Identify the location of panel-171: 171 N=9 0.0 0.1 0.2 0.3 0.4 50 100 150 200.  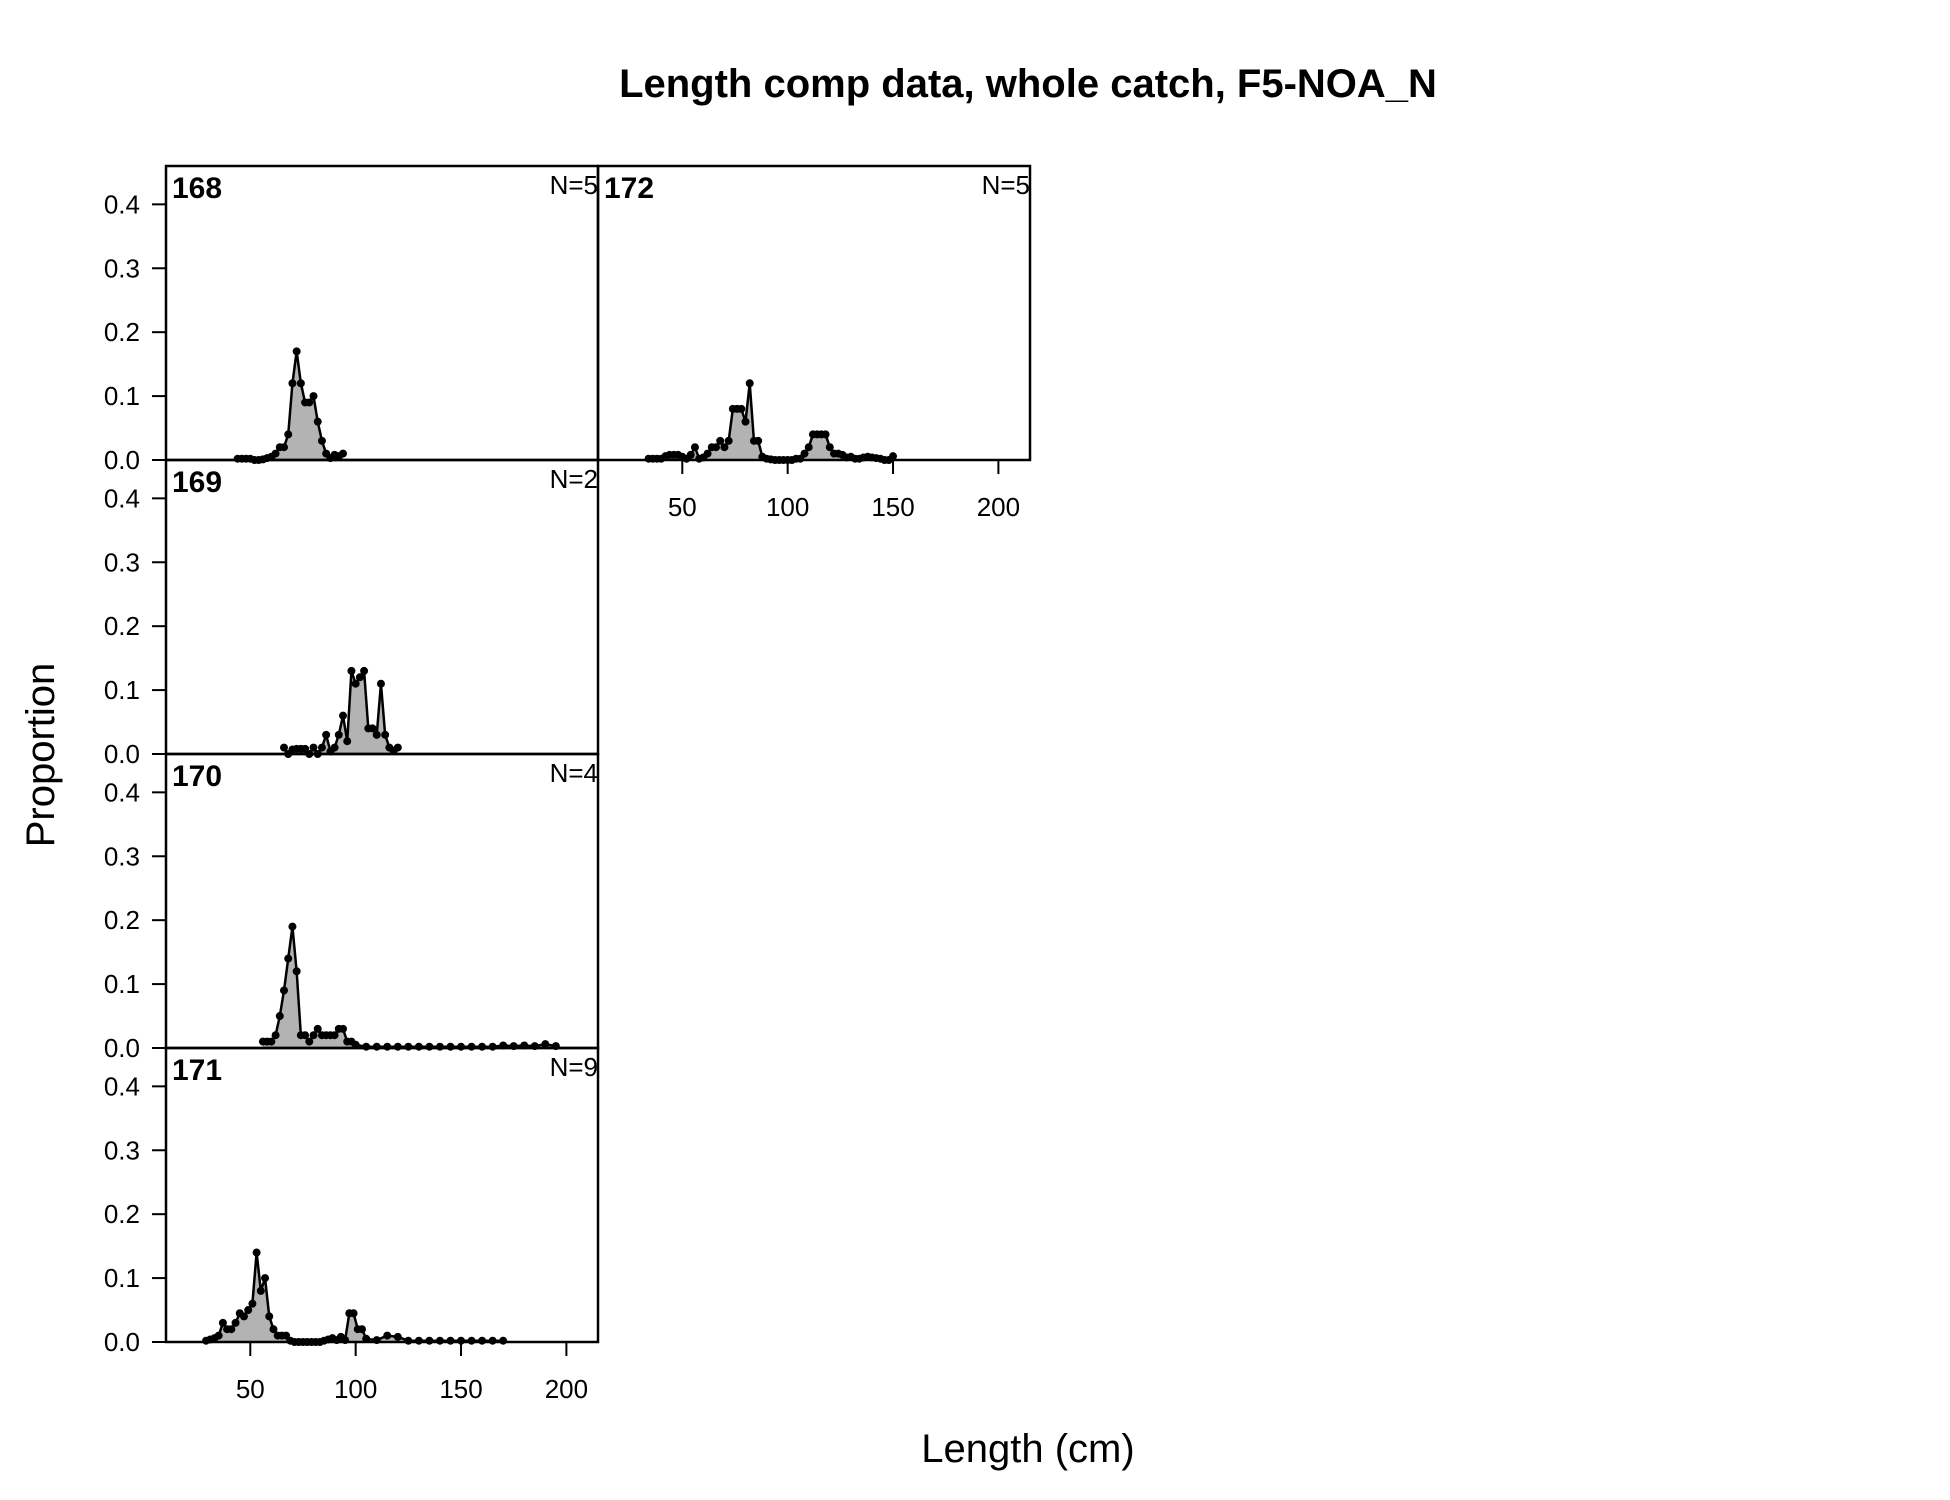
(352, 1225).